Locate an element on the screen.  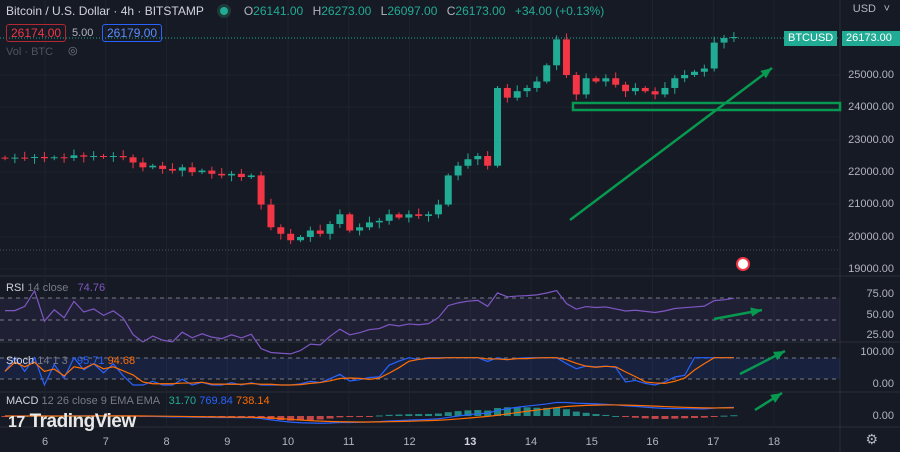
time-axis-label: 9 is located at coordinates (227, 442).